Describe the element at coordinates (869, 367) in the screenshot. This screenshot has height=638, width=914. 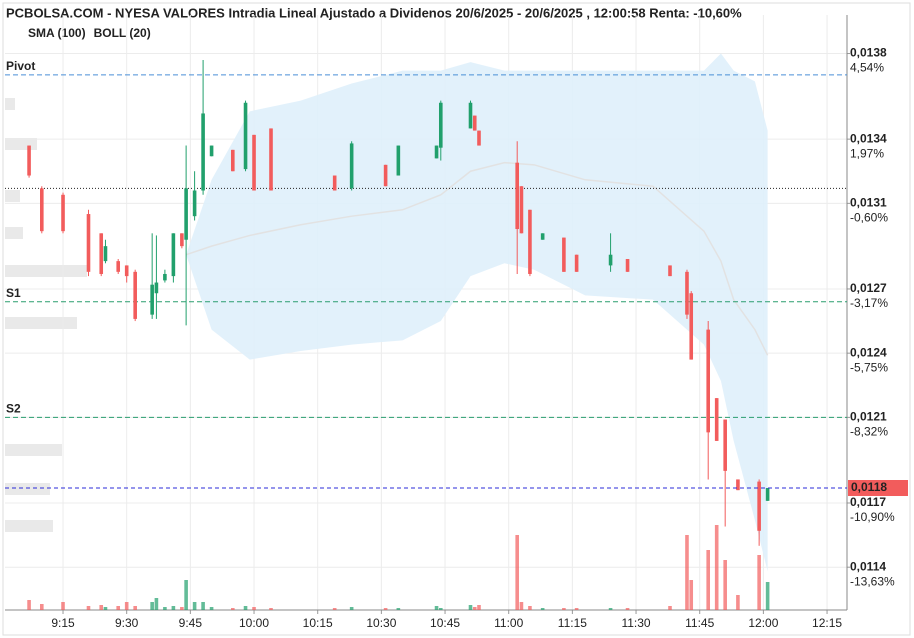
I see `y-tick-return: -5,75%` at that location.